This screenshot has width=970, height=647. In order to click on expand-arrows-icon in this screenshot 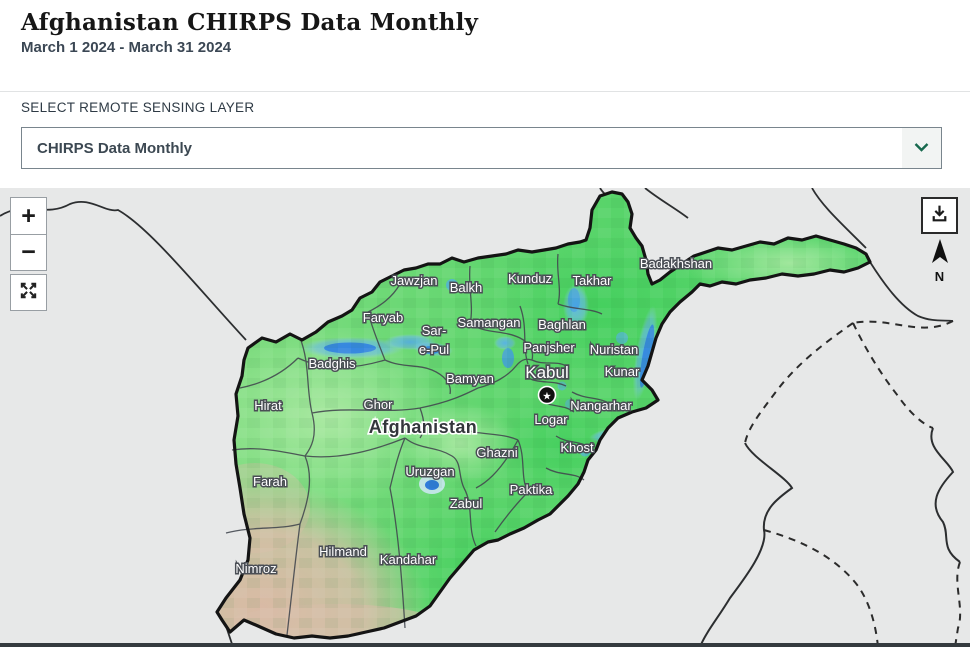, I will do `click(28, 292)`.